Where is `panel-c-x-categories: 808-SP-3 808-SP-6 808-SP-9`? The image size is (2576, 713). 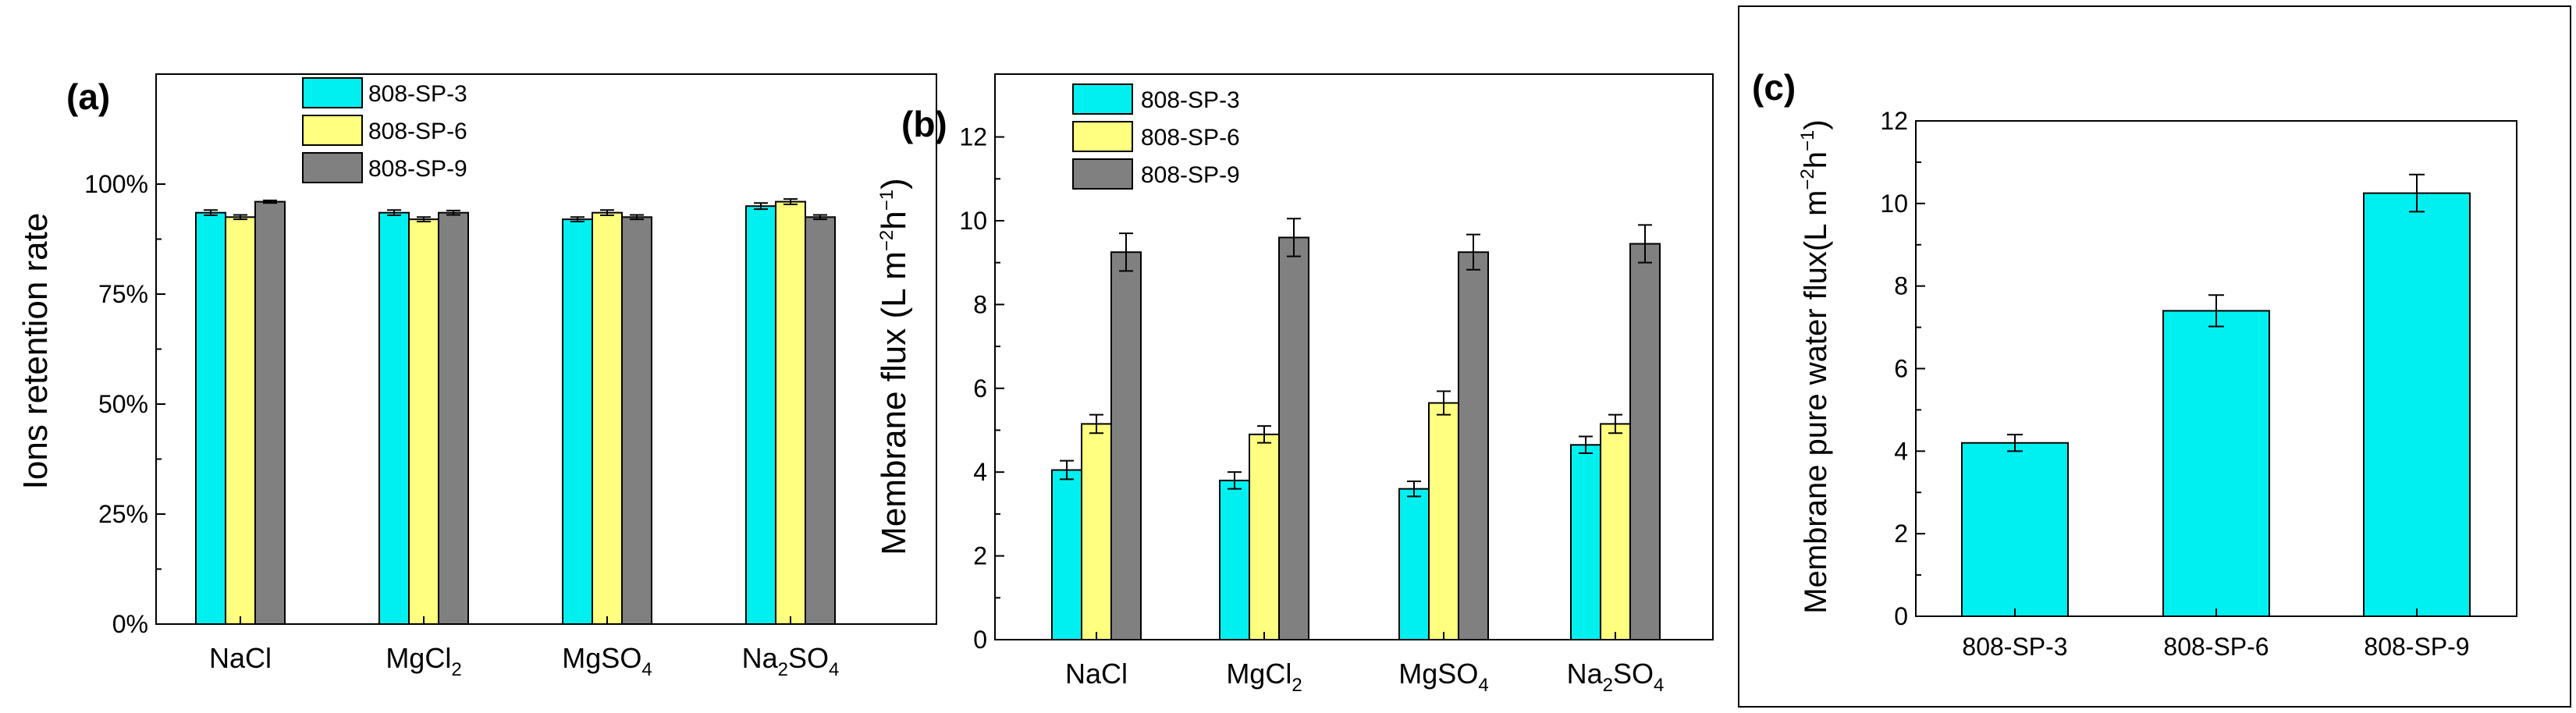 panel-c-x-categories: 808-SP-3 808-SP-6 808-SP-9 is located at coordinates (2215, 647).